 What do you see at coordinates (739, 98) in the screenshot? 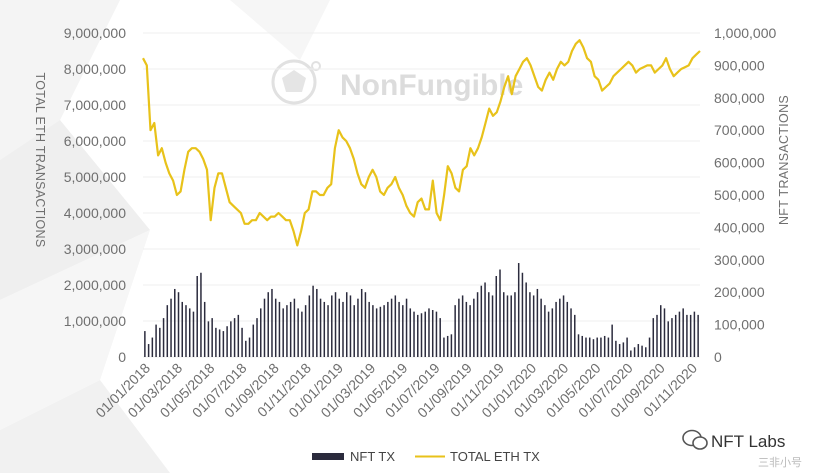
I see `right-tick-label: 800,000` at bounding box center [739, 98].